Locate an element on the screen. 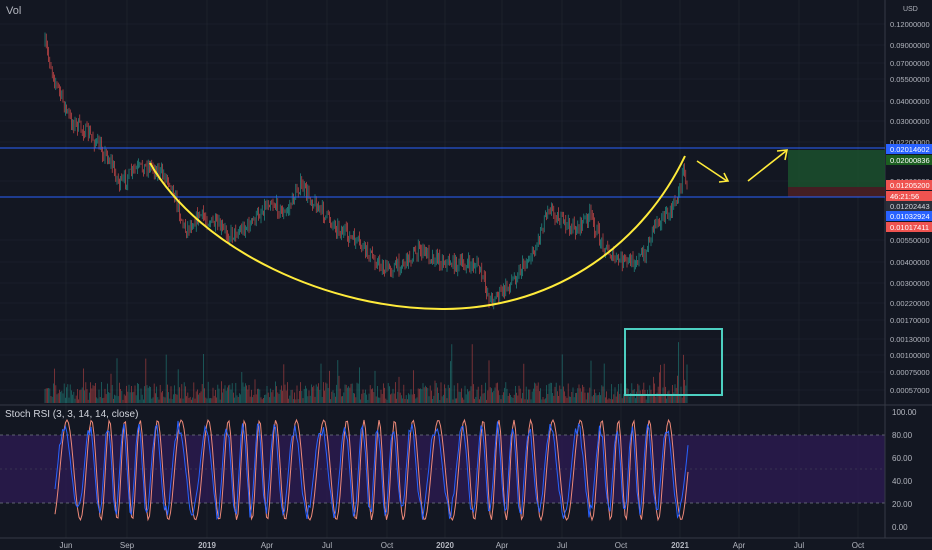  stoch-rsi-axis-tick: 80.00 is located at coordinates (902, 435).